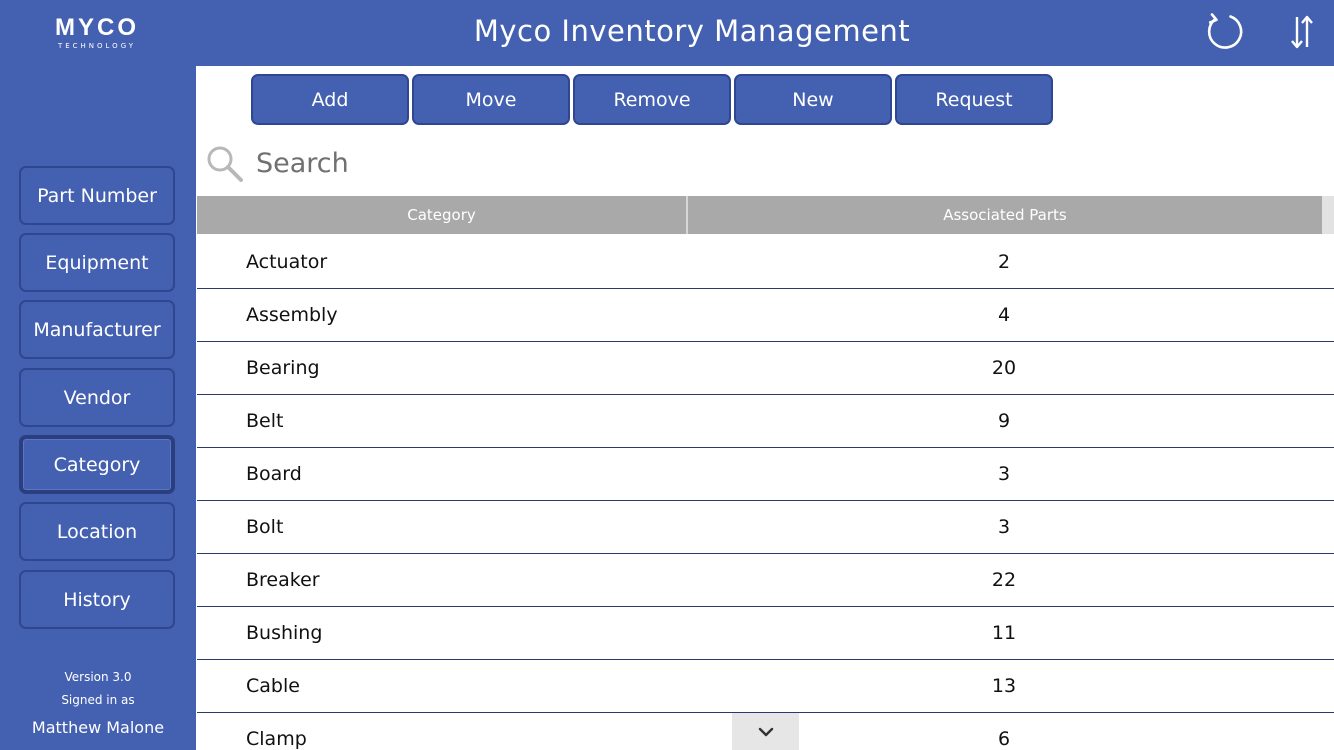 This screenshot has height=750, width=1334. I want to click on table-row: Belt 9, so click(765, 421).